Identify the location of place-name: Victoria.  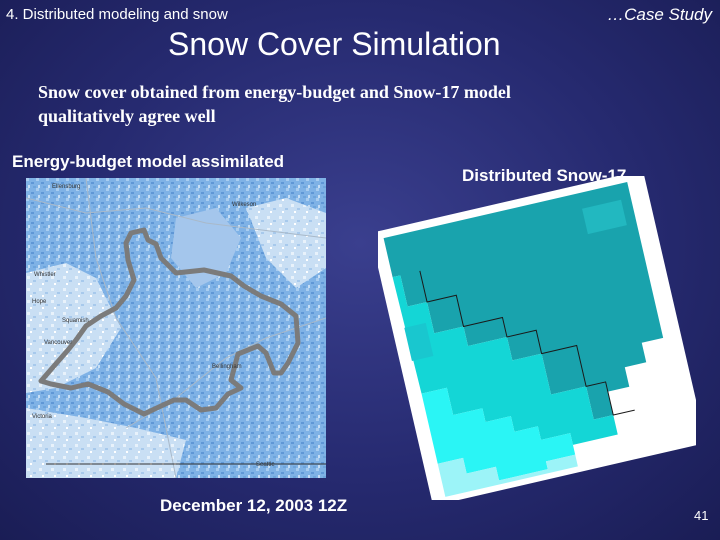
(42, 417).